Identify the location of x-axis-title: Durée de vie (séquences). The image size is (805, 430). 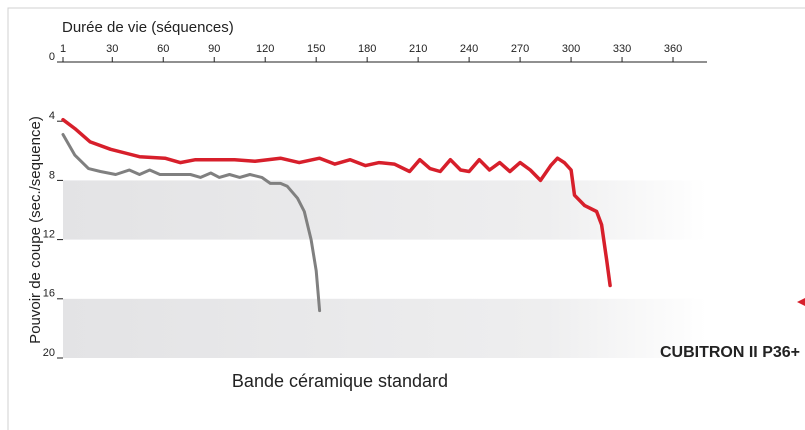
(148, 27).